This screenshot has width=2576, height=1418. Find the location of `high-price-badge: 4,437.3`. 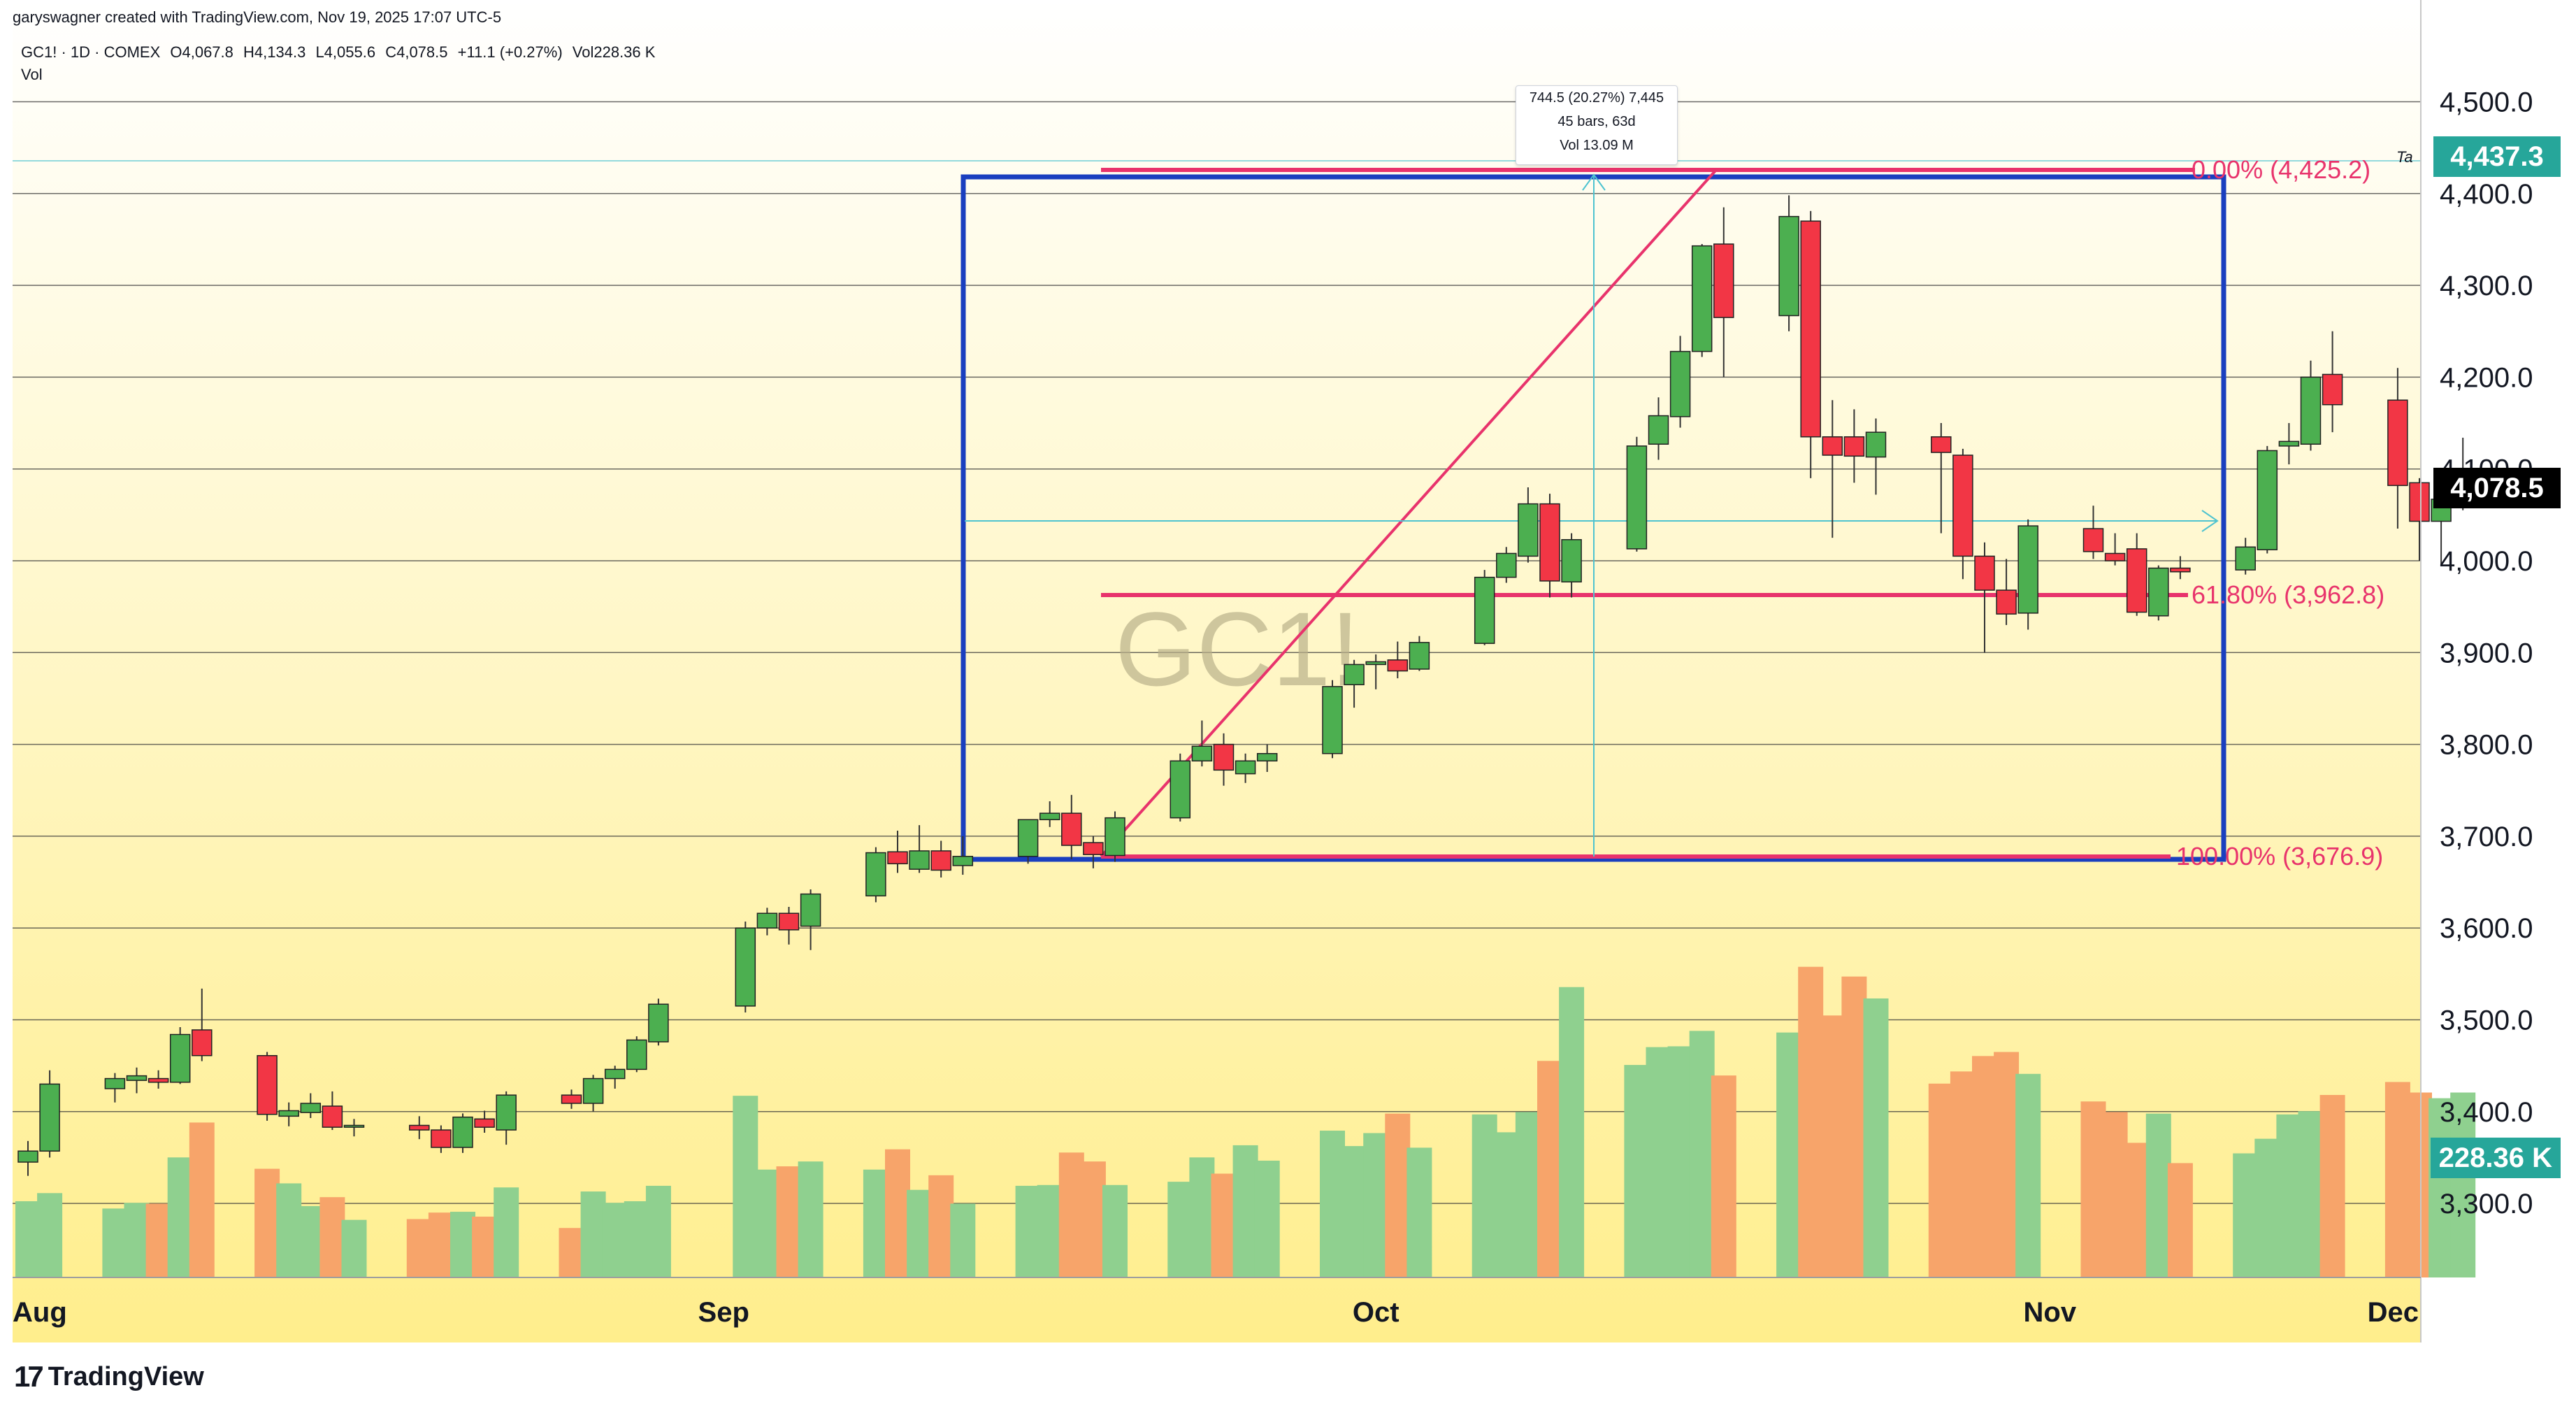

high-price-badge: 4,437.3 is located at coordinates (2497, 156).